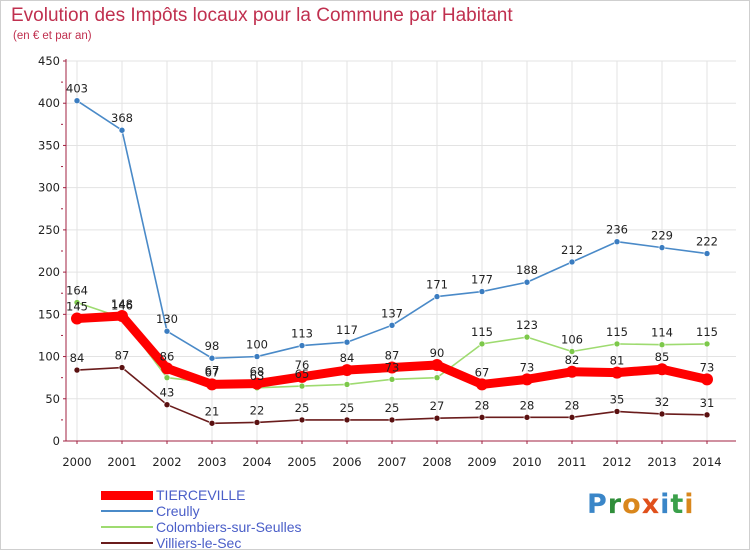 The image size is (750, 551). Describe the element at coordinates (651, 504) in the screenshot. I see `logo-letter: x` at that location.